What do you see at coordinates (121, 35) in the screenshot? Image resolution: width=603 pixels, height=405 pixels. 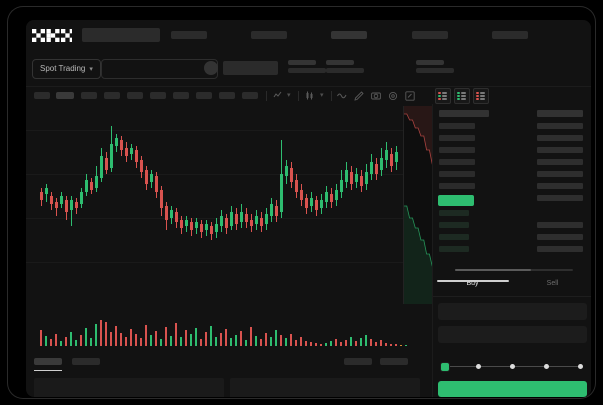 I see `search-input` at bounding box center [121, 35].